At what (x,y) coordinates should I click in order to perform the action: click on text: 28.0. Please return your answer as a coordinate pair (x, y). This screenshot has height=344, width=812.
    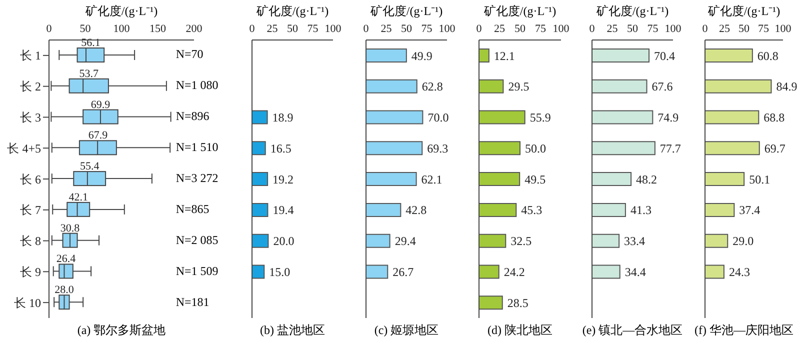
    Looking at the image, I should click on (64, 290).